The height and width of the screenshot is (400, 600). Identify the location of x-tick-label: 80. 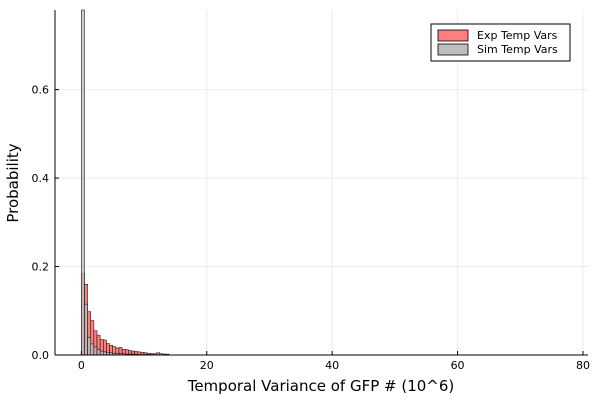
(583, 365).